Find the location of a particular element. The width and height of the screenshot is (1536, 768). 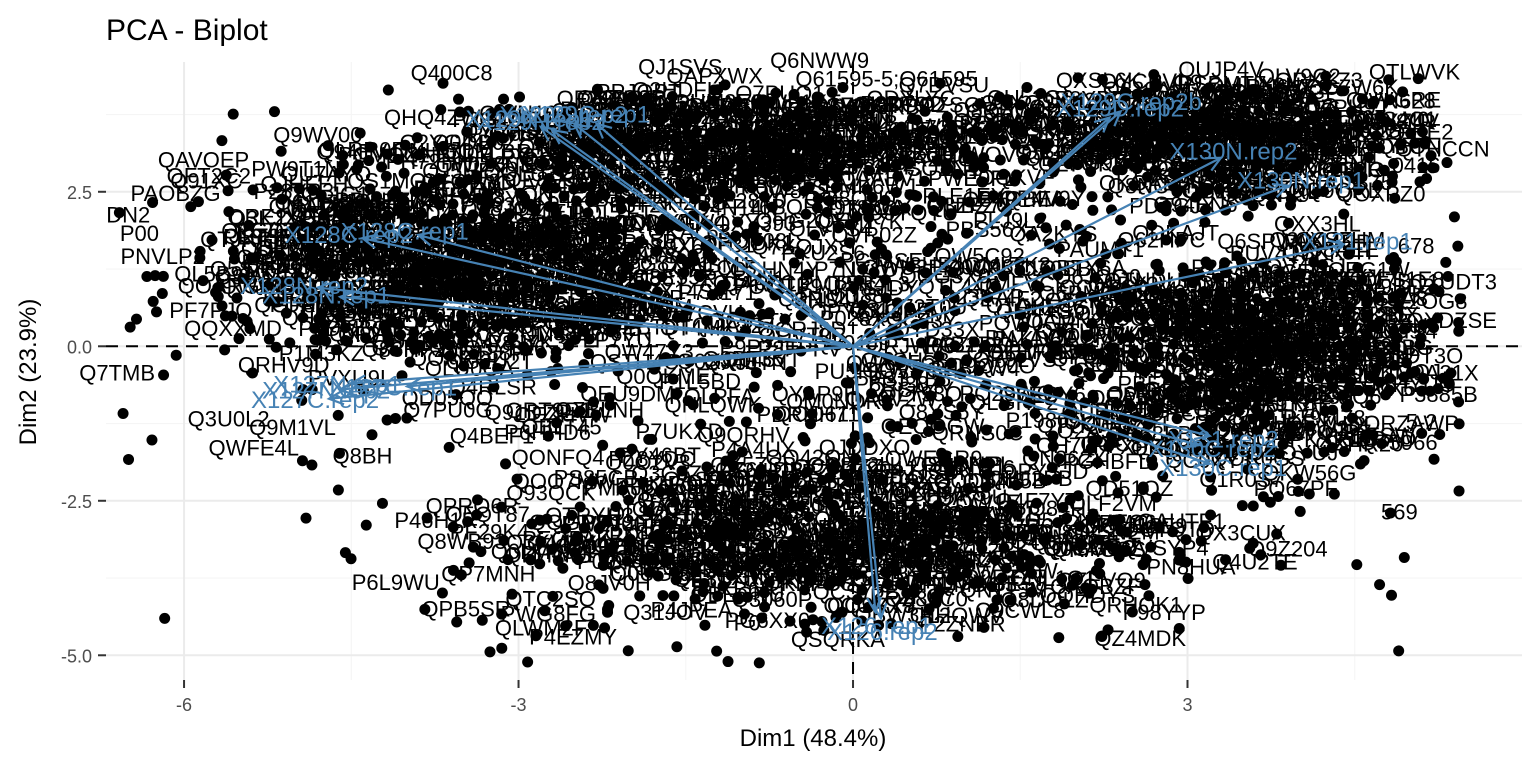

observation-label-clutter: Q8JV0H is located at coordinates (609, 582).